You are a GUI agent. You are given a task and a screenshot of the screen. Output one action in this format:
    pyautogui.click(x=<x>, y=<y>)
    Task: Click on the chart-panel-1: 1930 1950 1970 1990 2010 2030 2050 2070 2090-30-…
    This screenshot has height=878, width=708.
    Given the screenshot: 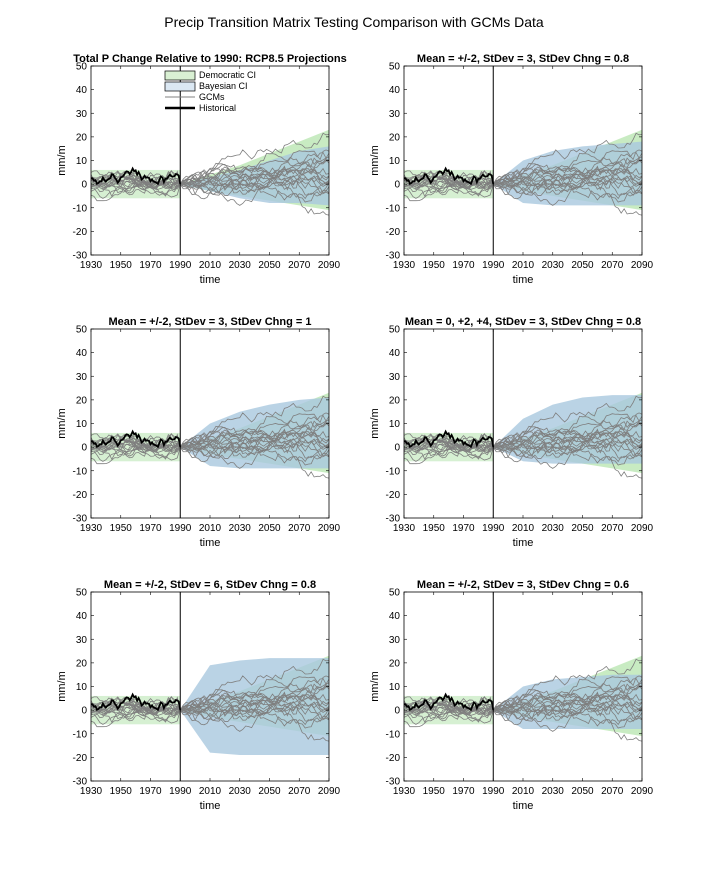 What is the action you would take?
    pyautogui.click(x=201, y=169)
    